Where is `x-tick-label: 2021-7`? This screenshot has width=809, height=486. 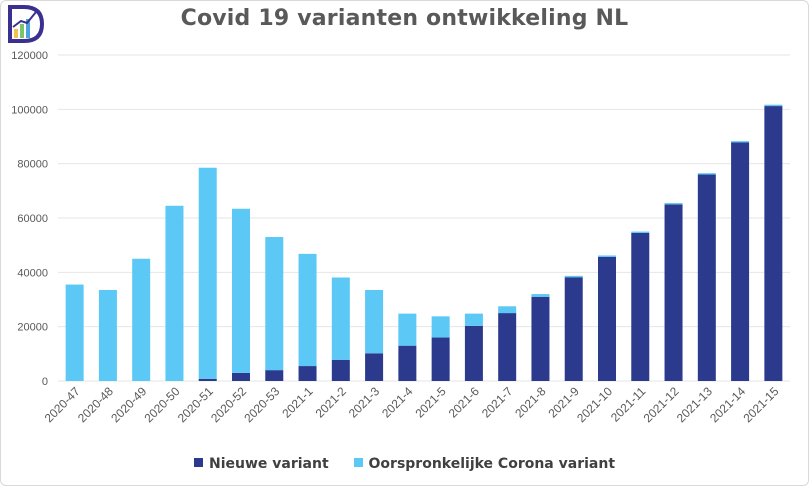
x-tick-label: 2021-7 is located at coordinates (497, 402).